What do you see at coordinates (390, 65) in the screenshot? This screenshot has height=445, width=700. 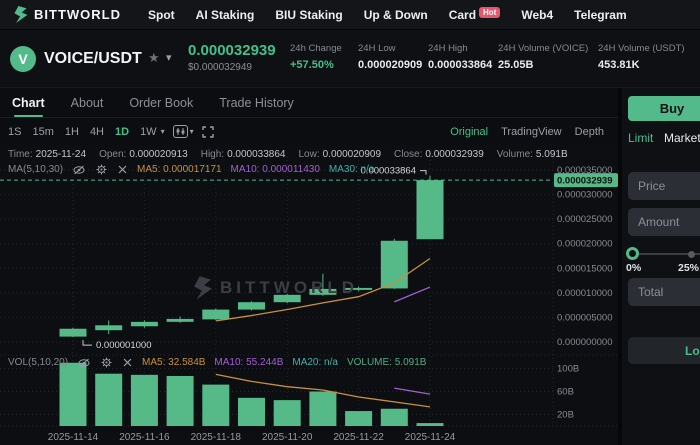 I see `stat-value: 0.000020909` at bounding box center [390, 65].